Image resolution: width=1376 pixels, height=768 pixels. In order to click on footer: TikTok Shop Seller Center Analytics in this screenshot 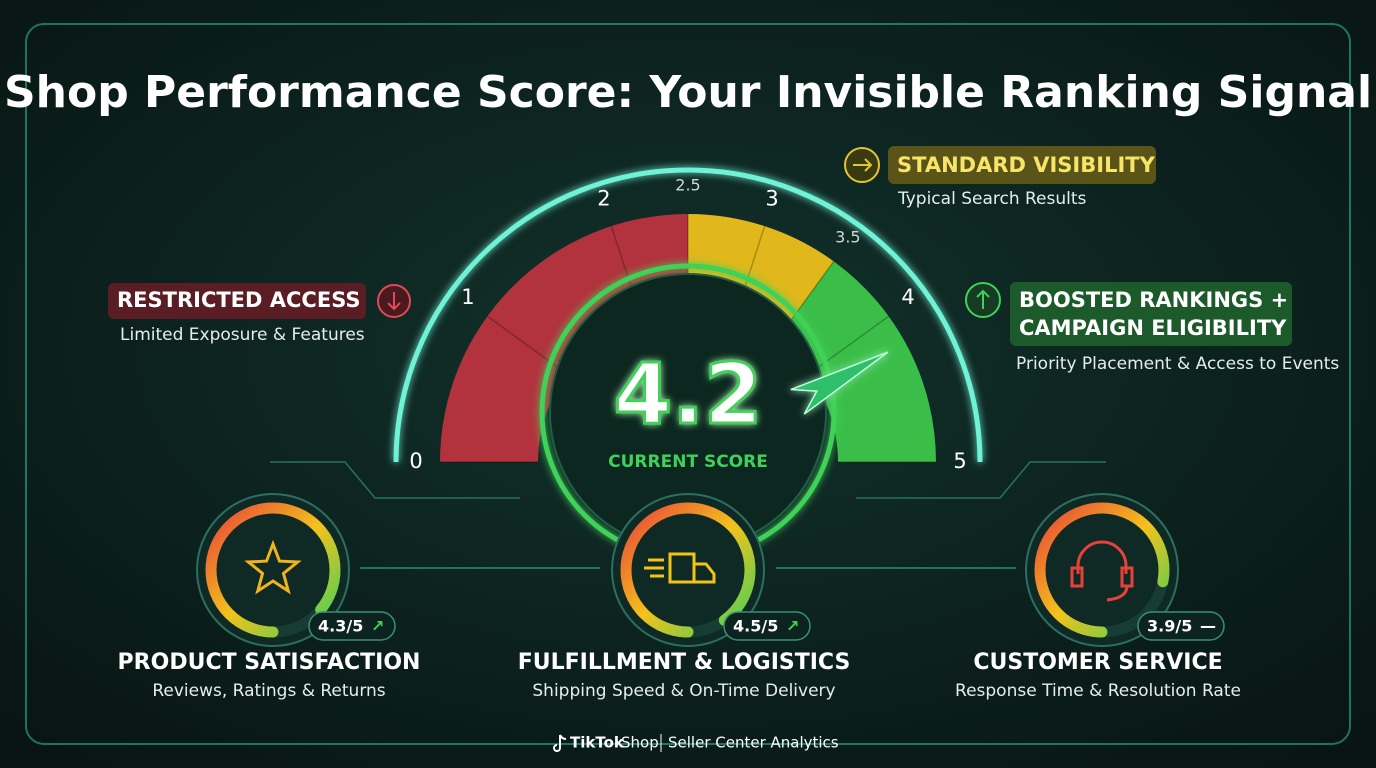, I will do `click(696, 743)`.